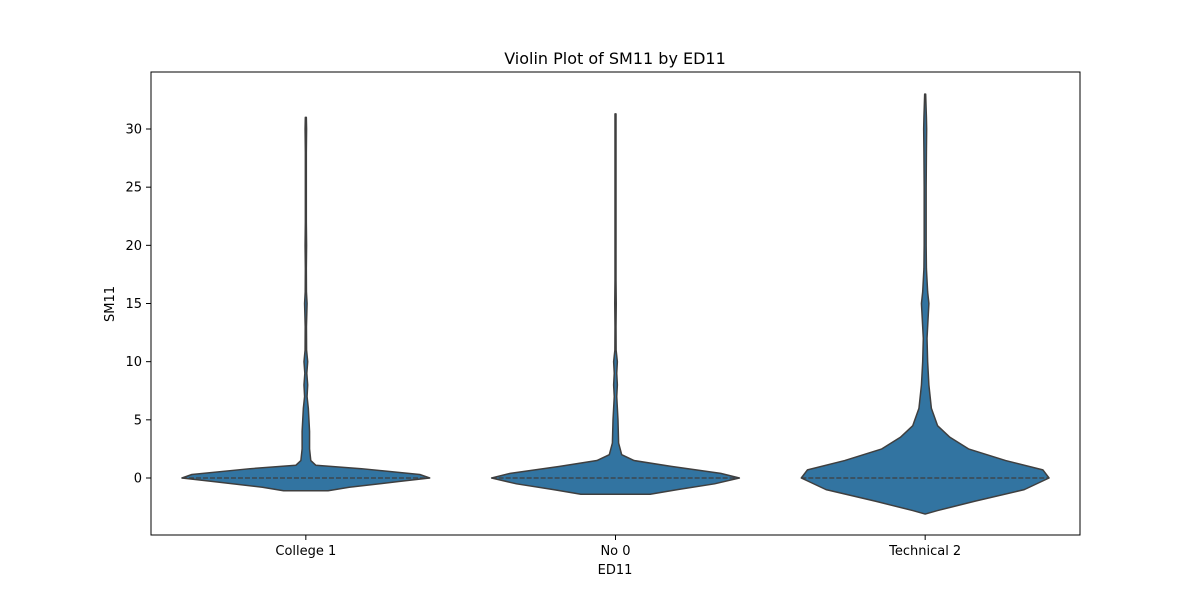 Image resolution: width=1200 pixels, height=604 pixels. I want to click on y-axis-label: SM11, so click(110, 304).